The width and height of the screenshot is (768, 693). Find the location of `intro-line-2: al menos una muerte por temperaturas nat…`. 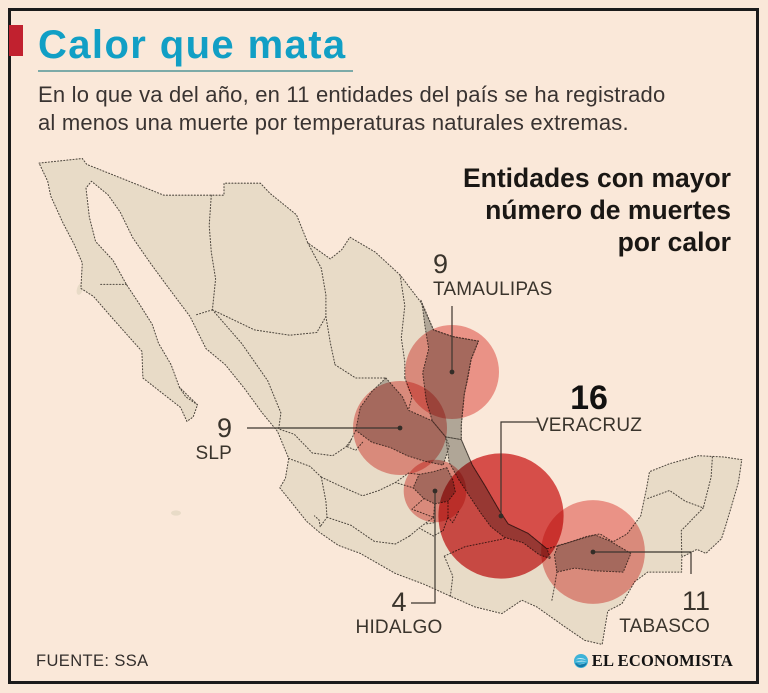

intro-line-2: al menos una muerte por temperaturas nat… is located at coordinates (333, 122).